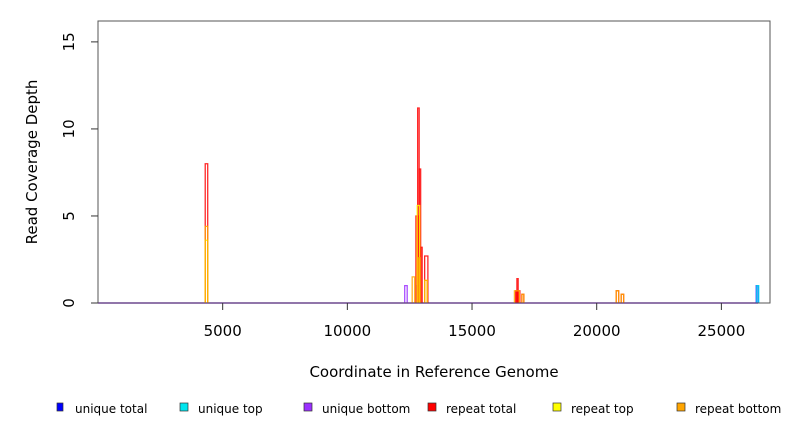  I want to click on x-tick-label: 5000, so click(223, 331).